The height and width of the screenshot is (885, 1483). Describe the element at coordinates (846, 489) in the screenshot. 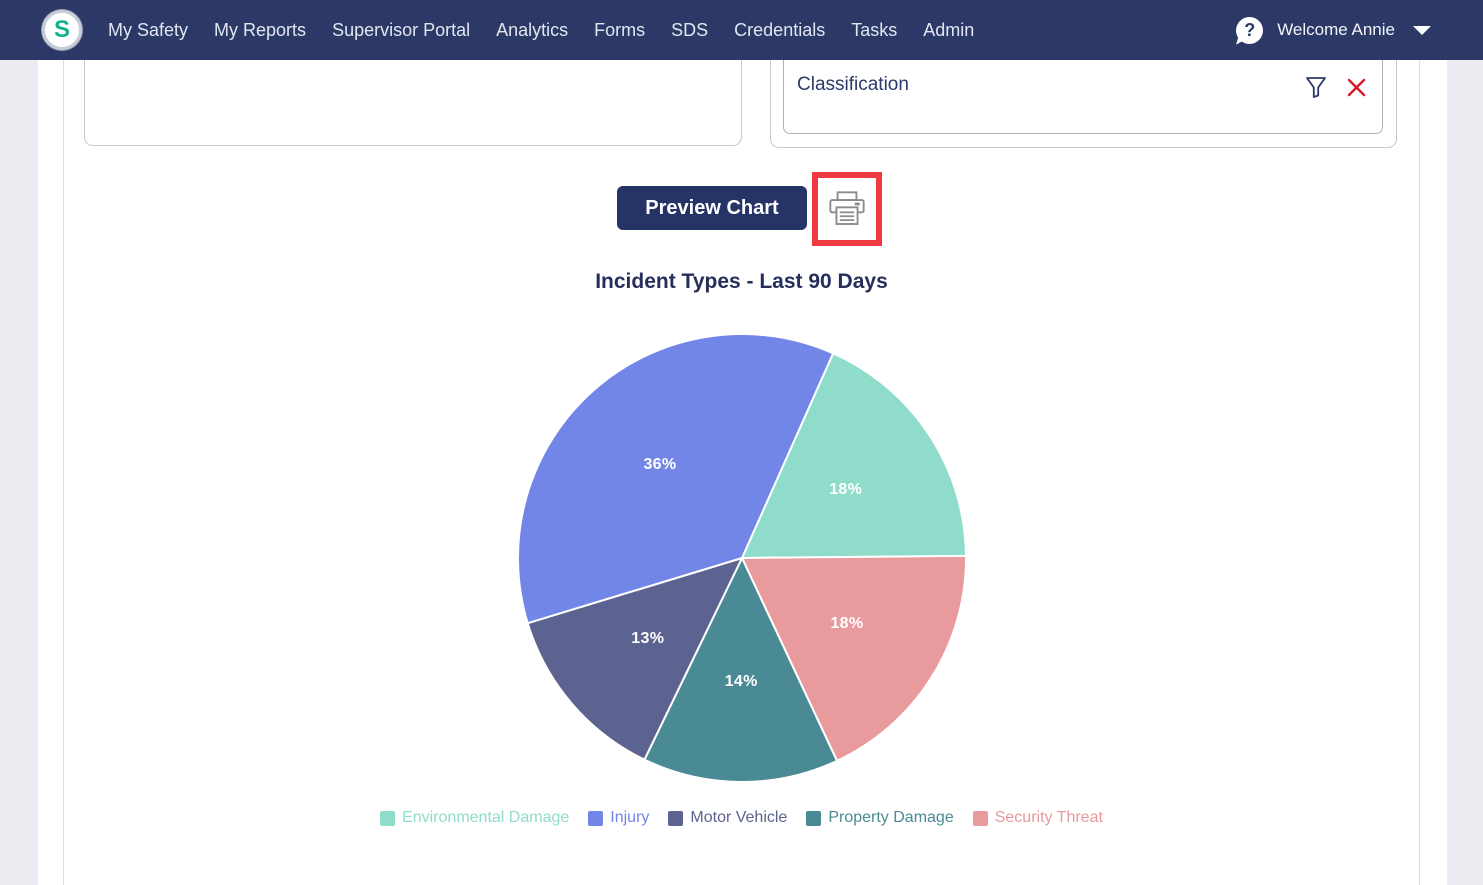

I see `pie-slice-value-label-environmental-damage: 18%` at that location.